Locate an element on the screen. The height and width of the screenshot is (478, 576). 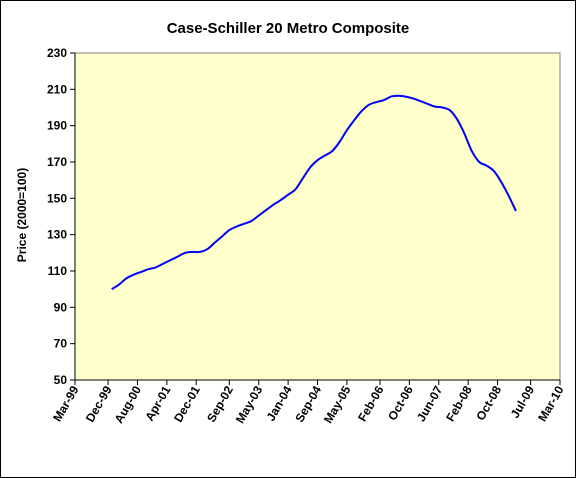
x-tick-label: Aug-00 is located at coordinates (128, 404).